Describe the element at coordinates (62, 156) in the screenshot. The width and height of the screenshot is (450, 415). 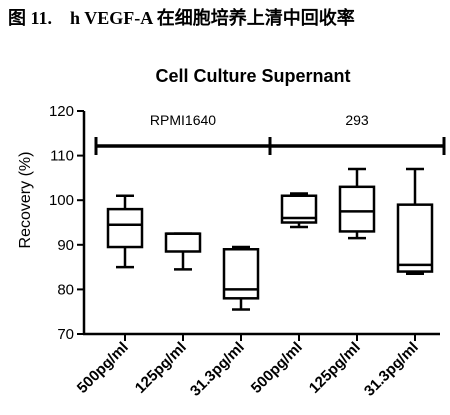
I see `y-tick-label: 110` at that location.